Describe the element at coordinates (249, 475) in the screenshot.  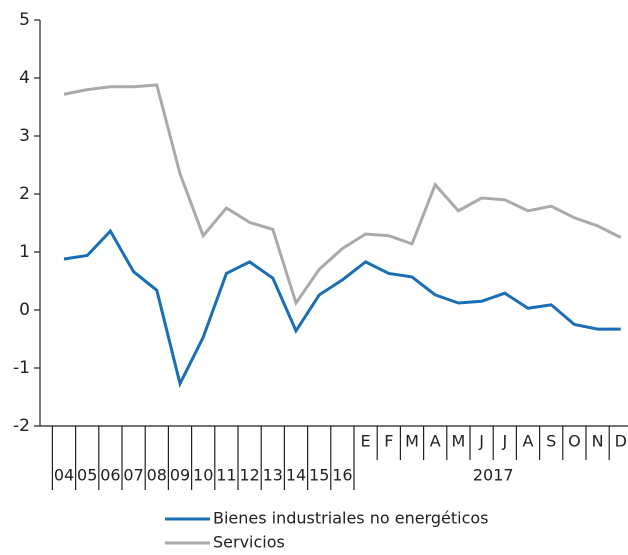
I see `x-tick-label: 12` at that location.